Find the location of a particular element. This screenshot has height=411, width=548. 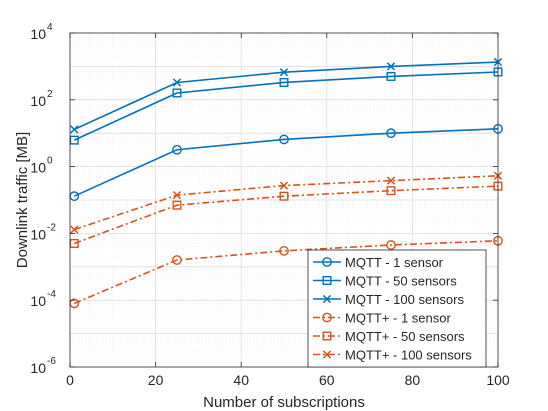

y-tick-label-exponent: -4 is located at coordinates (51, 294).